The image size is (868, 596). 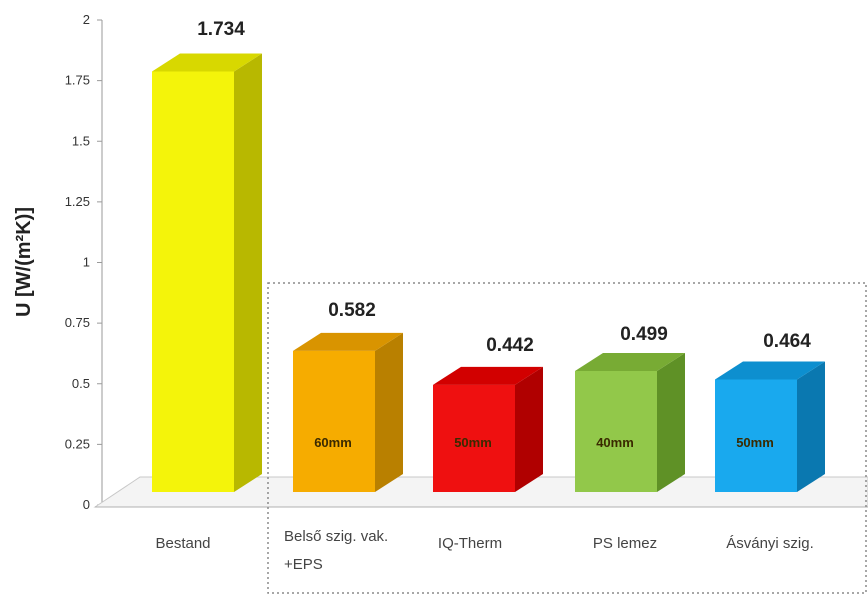 I want to click on x-tick-label: Belső szig. vak., so click(x=336, y=536).